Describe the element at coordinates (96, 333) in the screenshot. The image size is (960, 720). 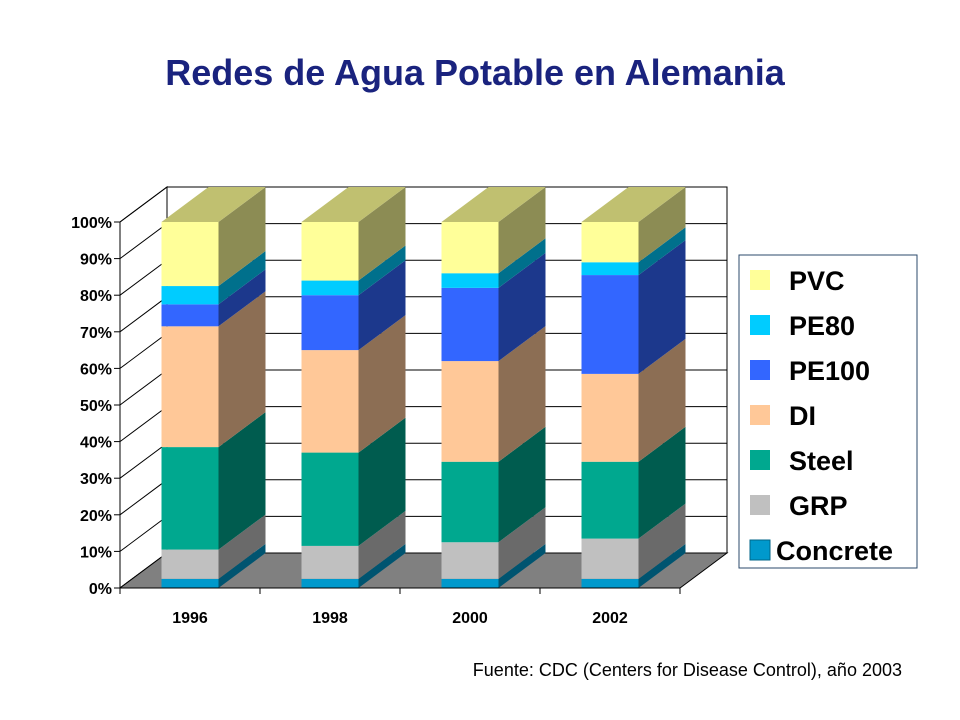
I see `y-tick-label: 70%` at that location.